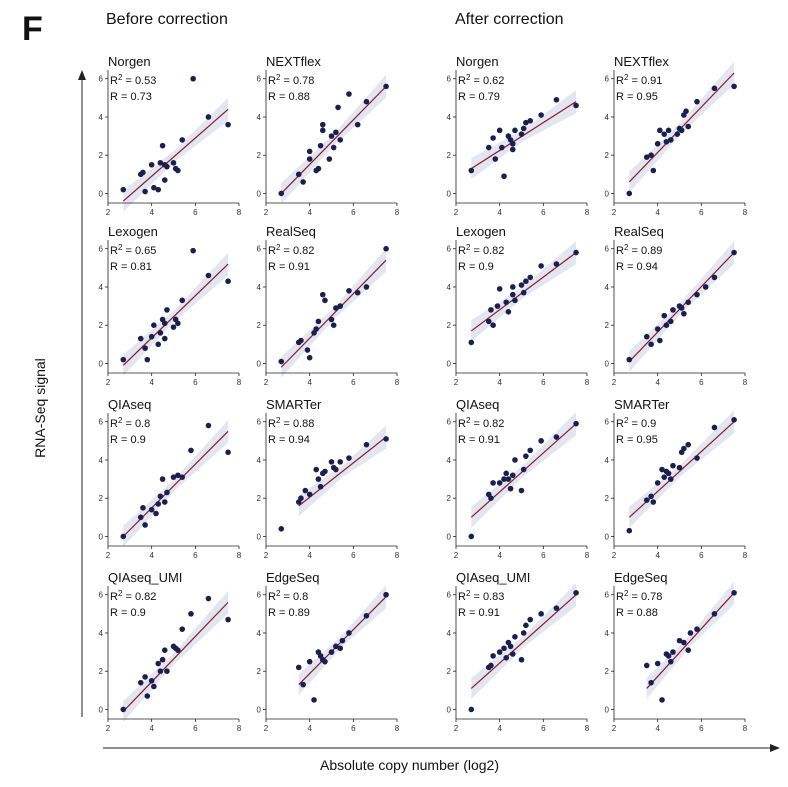 Image resolution: width=788 pixels, height=787 pixels. I want to click on scatter-panel: Norgen 0 2 4 6 2 4 6 8 R2 = 0.53 R = 0.73, so click(170, 135).